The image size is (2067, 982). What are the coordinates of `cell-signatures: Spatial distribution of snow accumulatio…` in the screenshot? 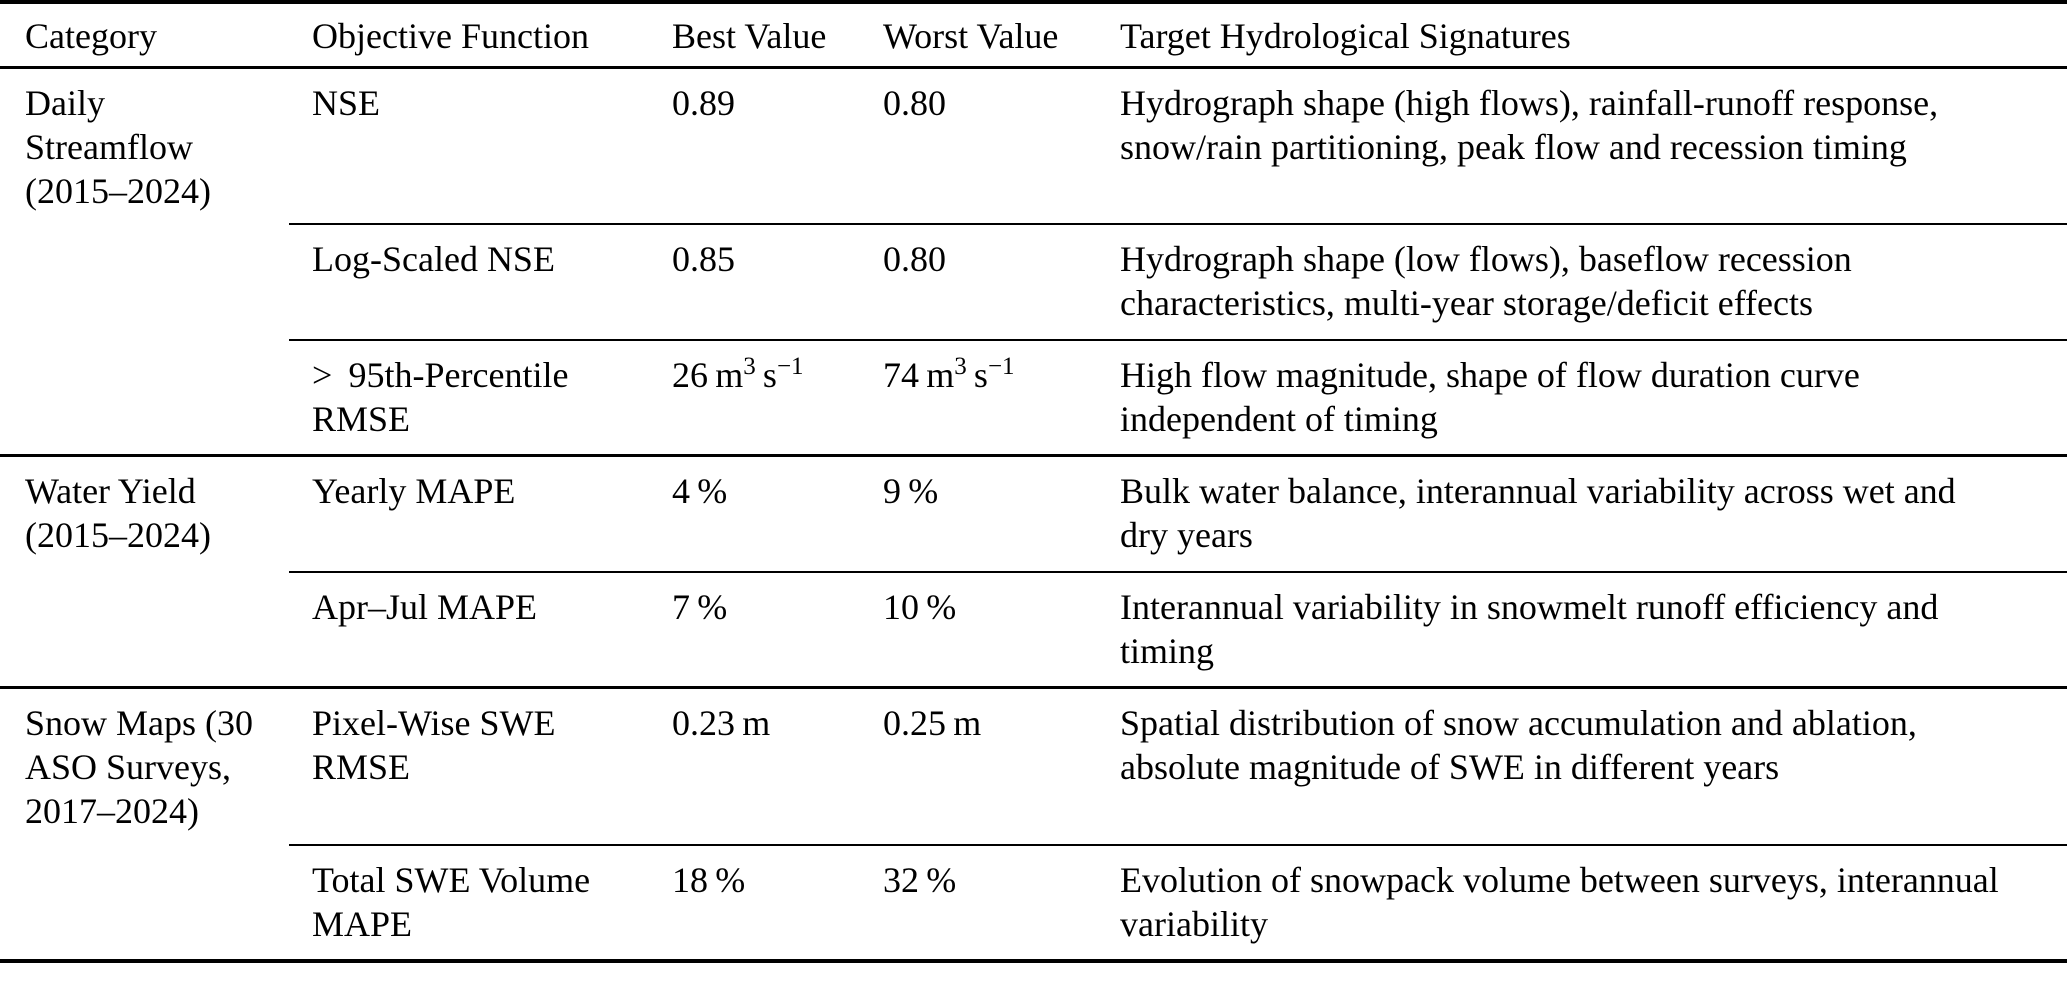 It's located at (1582, 765).